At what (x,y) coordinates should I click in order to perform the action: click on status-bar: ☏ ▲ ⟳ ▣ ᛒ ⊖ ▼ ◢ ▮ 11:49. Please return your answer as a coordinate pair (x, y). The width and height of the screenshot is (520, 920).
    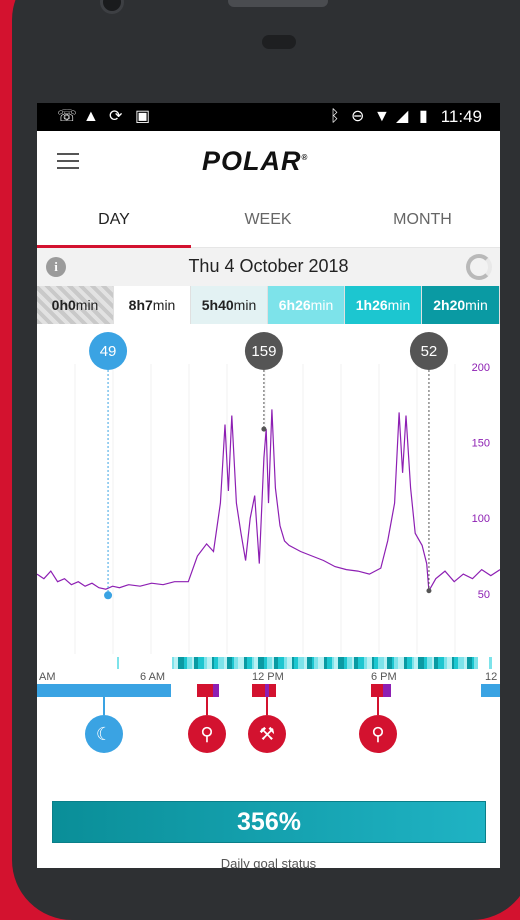
    Looking at the image, I should click on (268, 117).